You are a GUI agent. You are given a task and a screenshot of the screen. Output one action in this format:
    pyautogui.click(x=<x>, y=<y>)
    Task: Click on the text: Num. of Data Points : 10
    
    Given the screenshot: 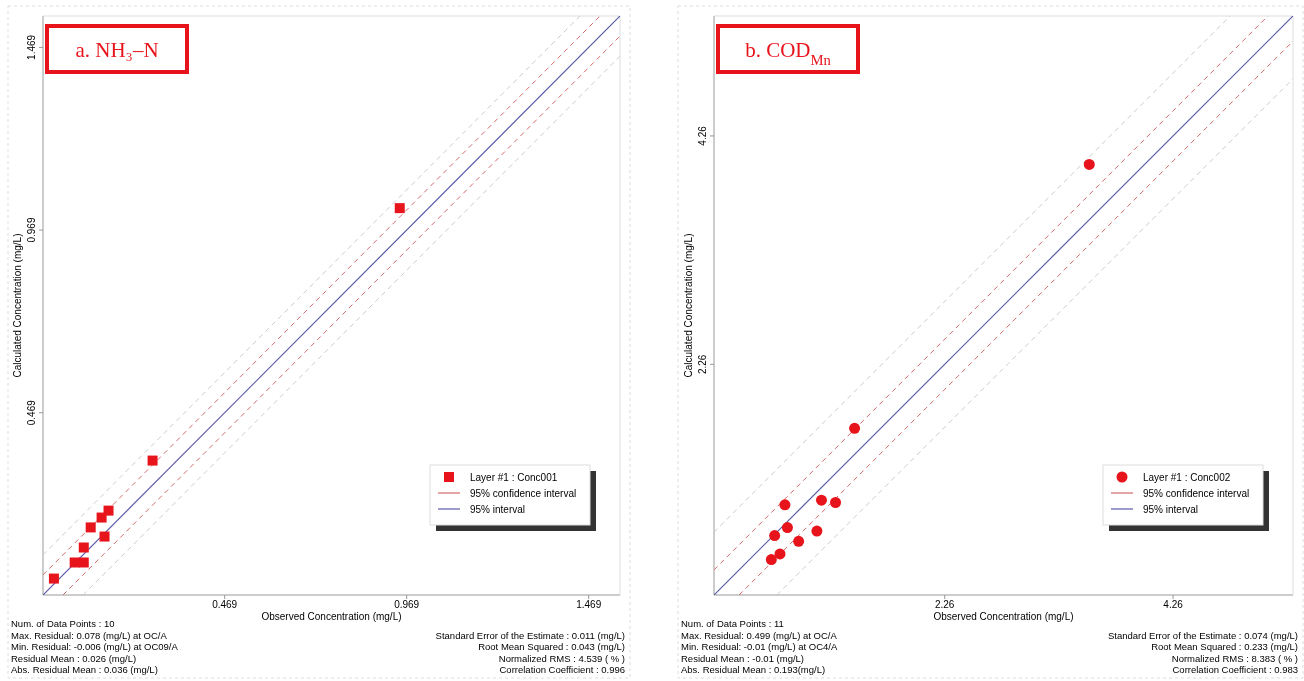 What is the action you would take?
    pyautogui.click(x=63, y=623)
    